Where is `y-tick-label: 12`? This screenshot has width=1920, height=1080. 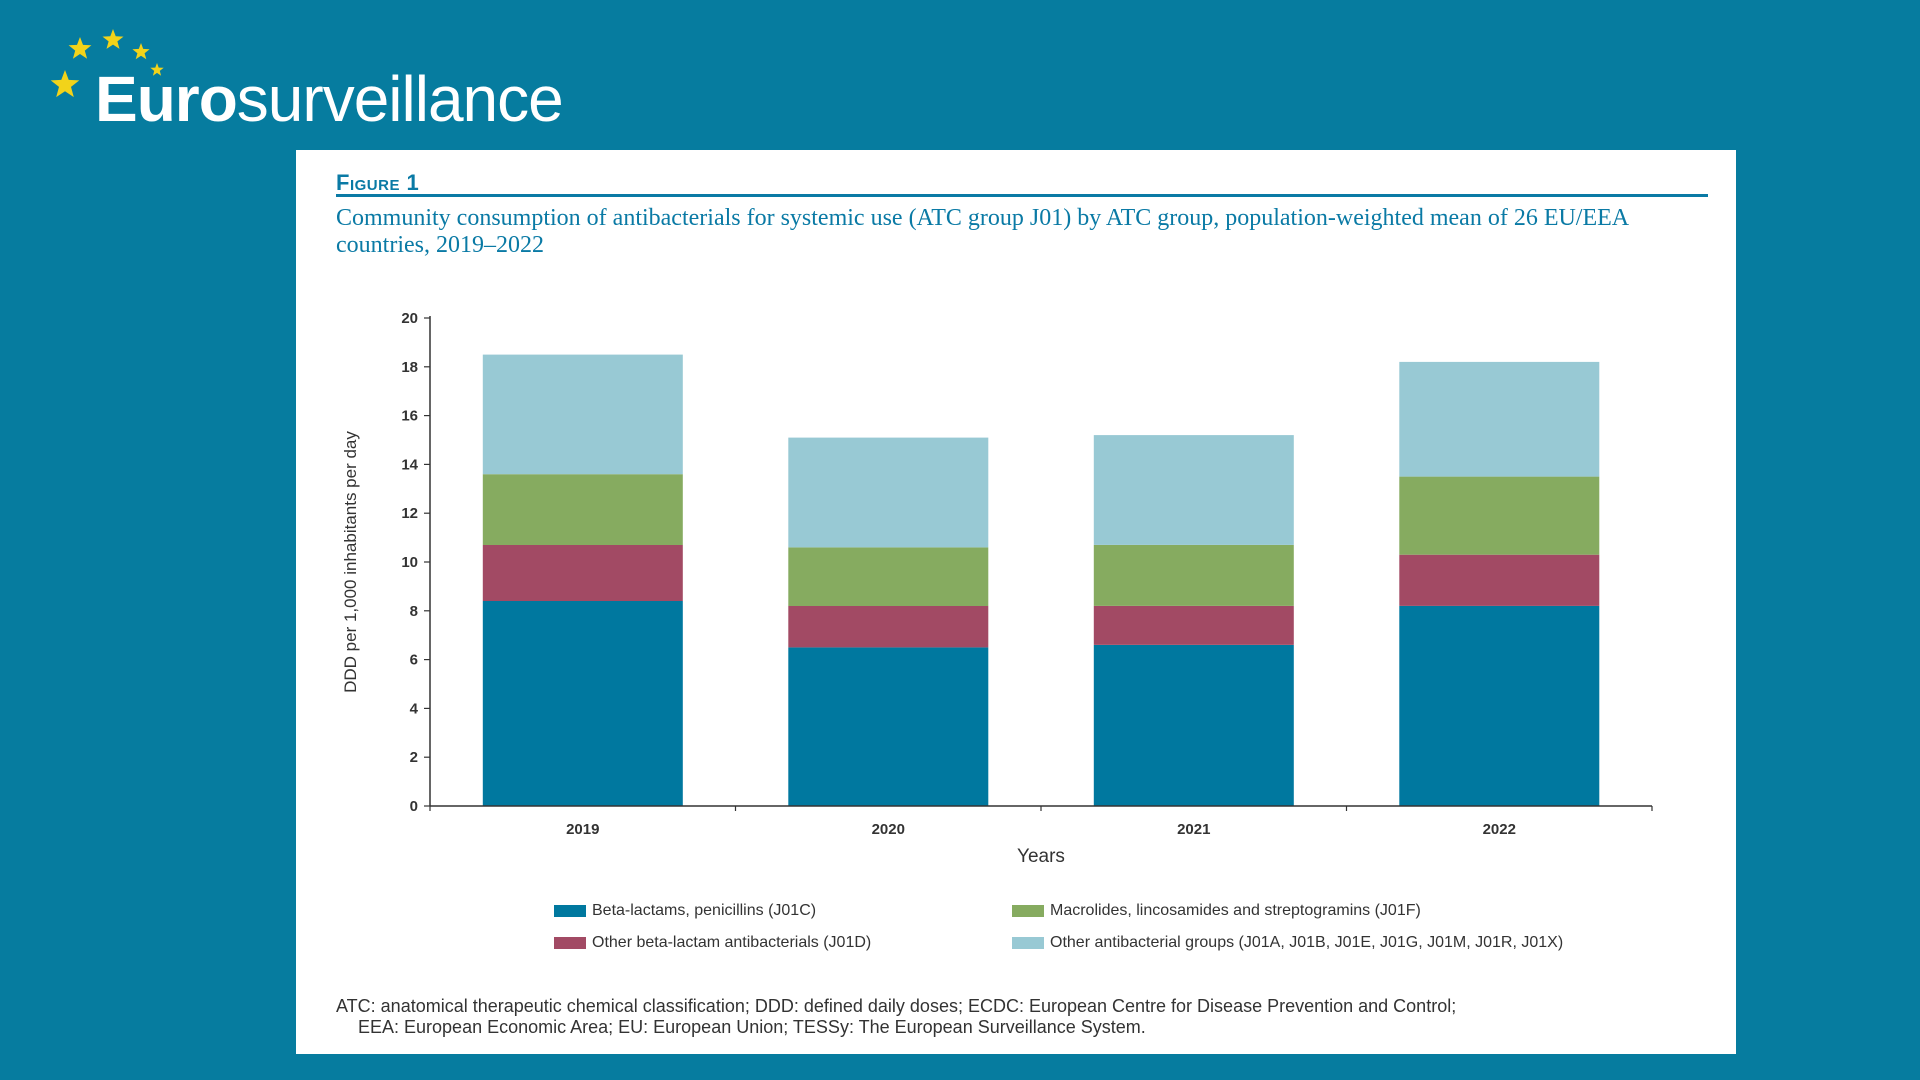
y-tick-label: 12 is located at coordinates (409, 513).